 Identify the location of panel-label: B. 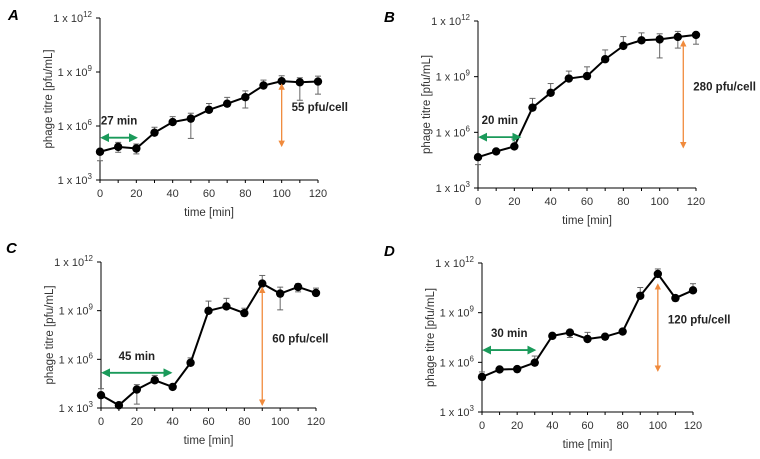
(389, 17).